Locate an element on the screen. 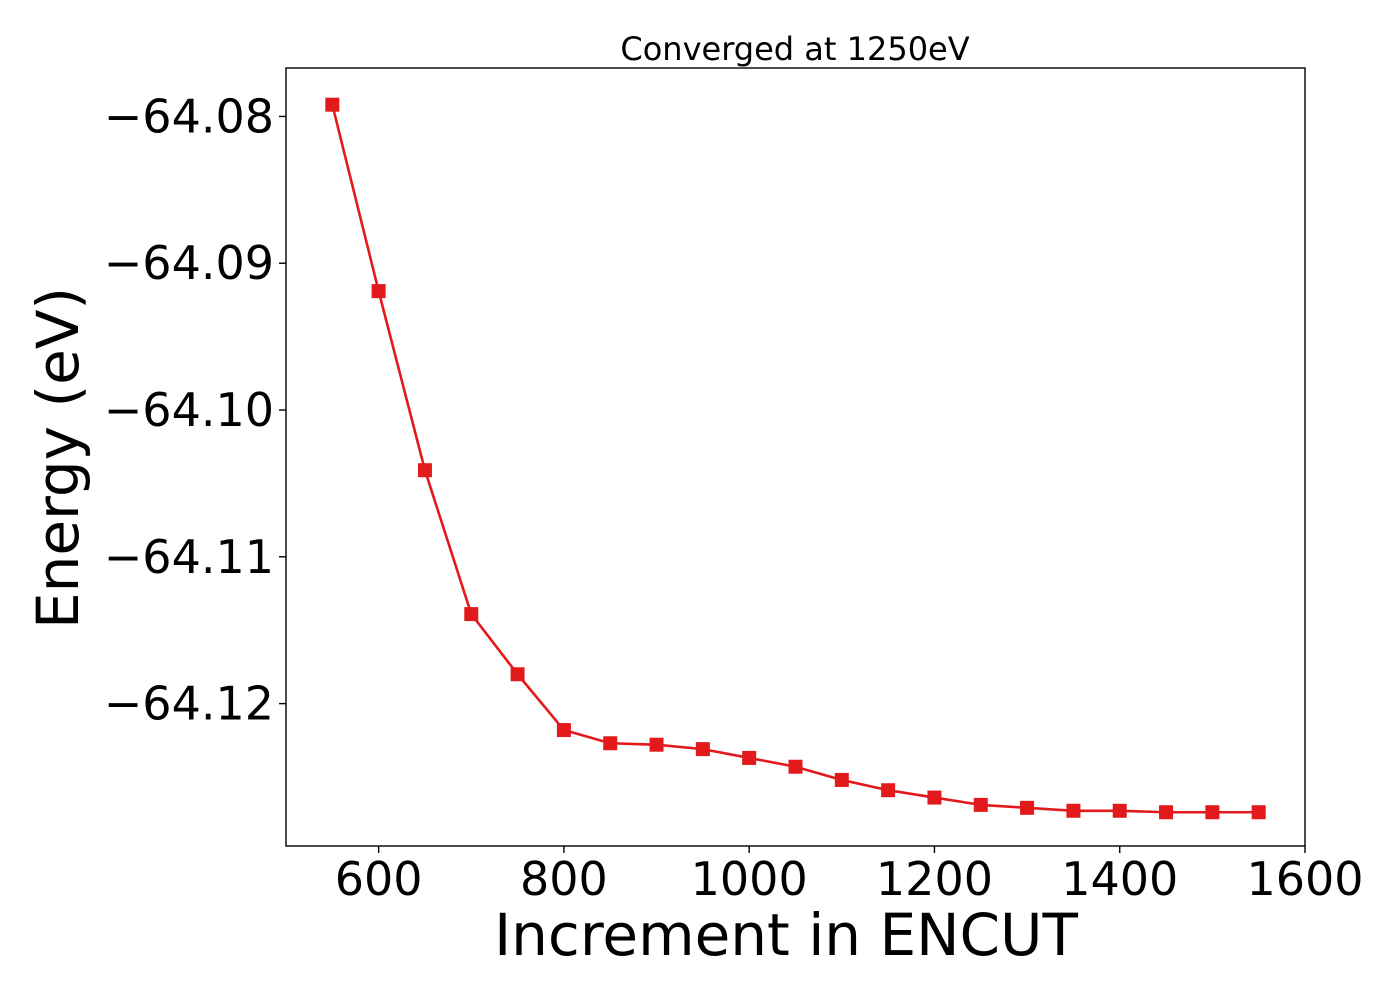 The width and height of the screenshot is (1400, 1000). x-axis-ticks: 600 800 1000 1200 1400 1600 is located at coordinates (849, 876).